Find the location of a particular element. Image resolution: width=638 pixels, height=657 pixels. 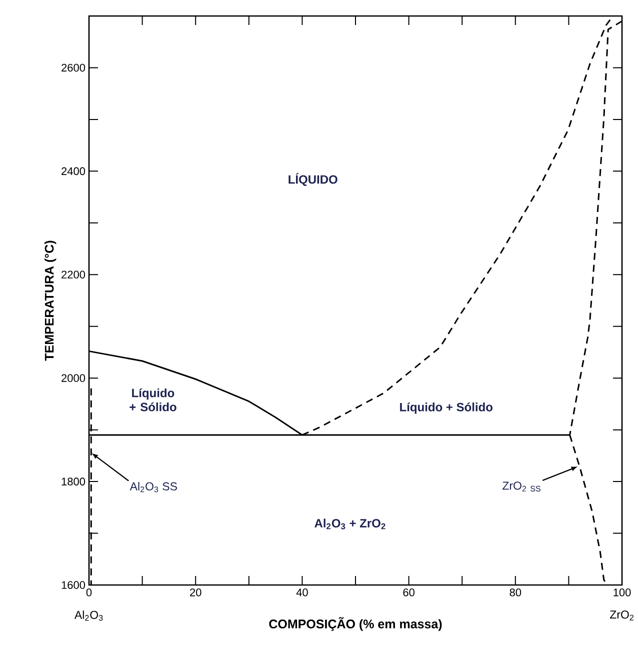

y-tick-label: 2600 is located at coordinates (74, 68).